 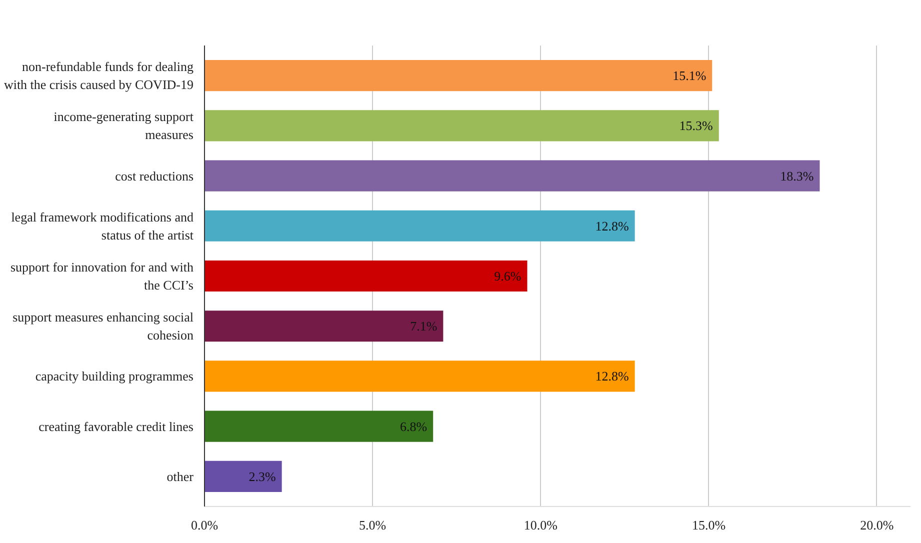 I want to click on x-tick-label: 20.0%, so click(x=877, y=525).